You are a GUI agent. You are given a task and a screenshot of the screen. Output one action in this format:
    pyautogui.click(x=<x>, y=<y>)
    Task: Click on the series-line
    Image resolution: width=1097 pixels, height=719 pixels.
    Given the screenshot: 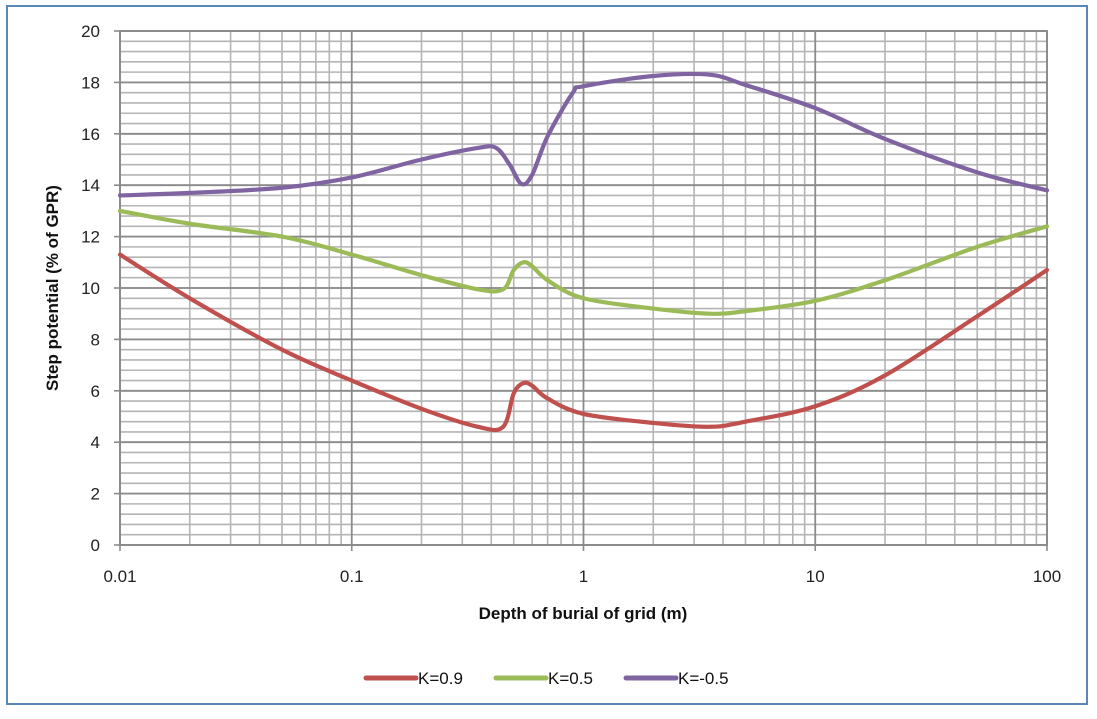 What is the action you would take?
    pyautogui.click(x=583, y=262)
    